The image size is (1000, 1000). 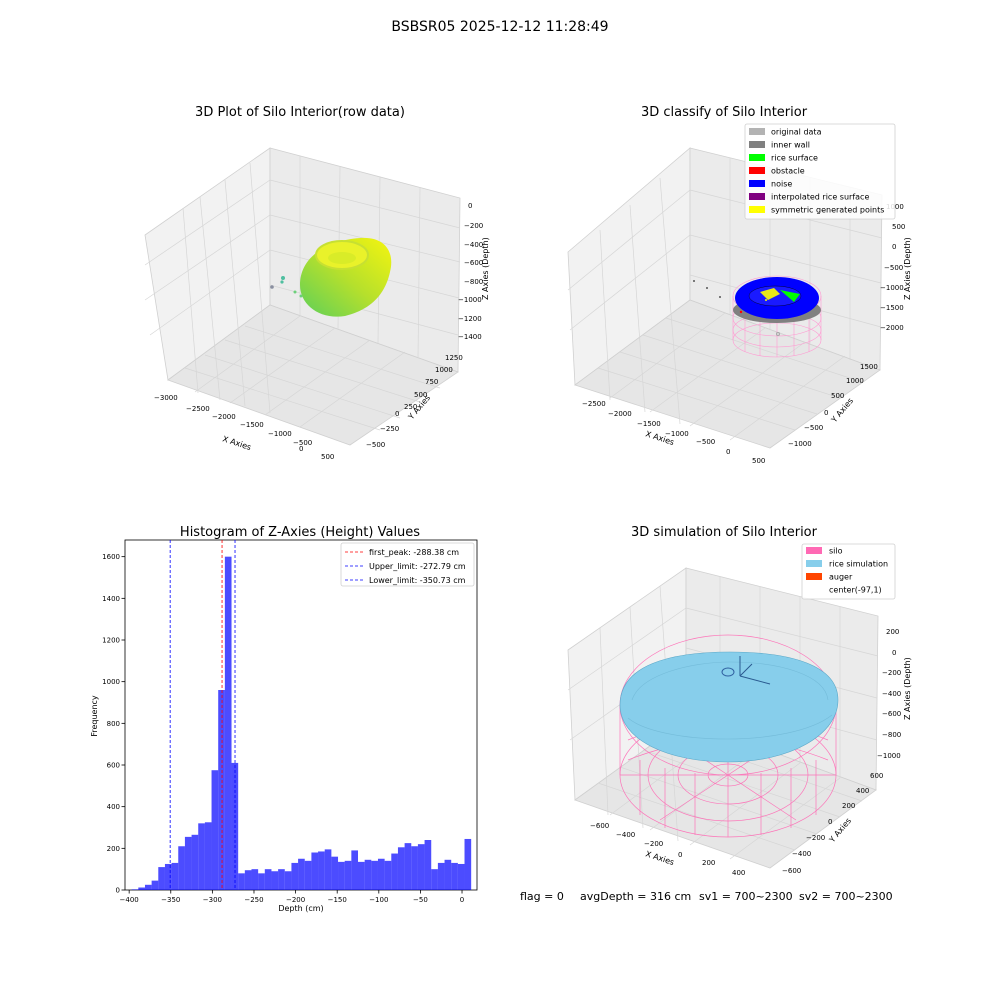 What do you see at coordinates (236, 443) in the screenshot?
I see `raw-x-label: X Axies` at bounding box center [236, 443].